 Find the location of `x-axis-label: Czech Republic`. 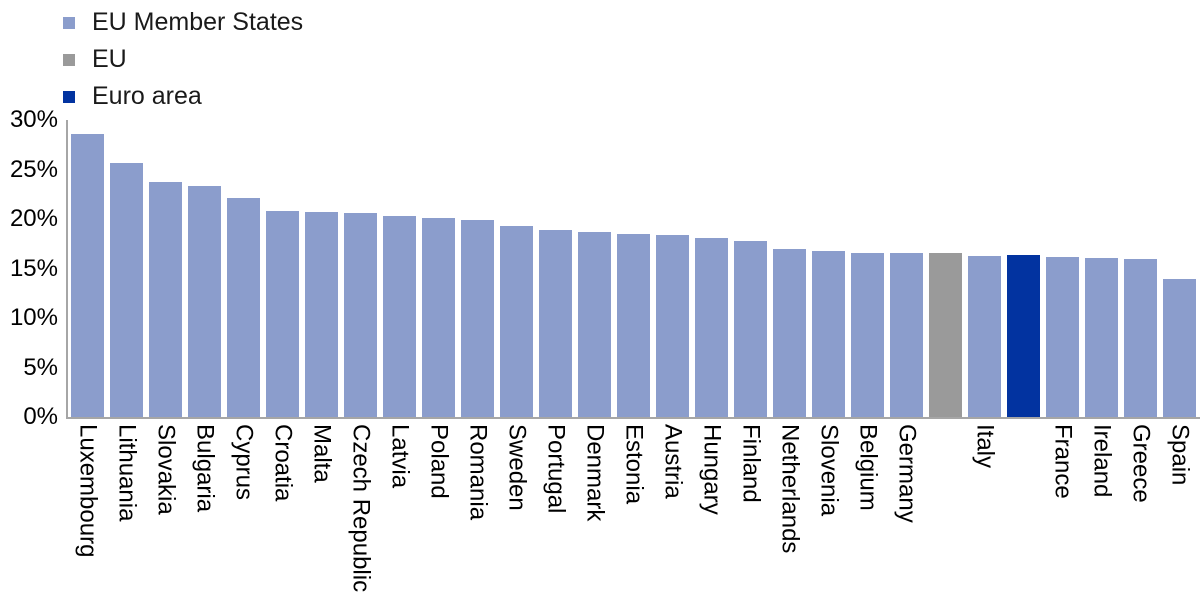

x-axis-label: Czech Republic is located at coordinates (361, 508).